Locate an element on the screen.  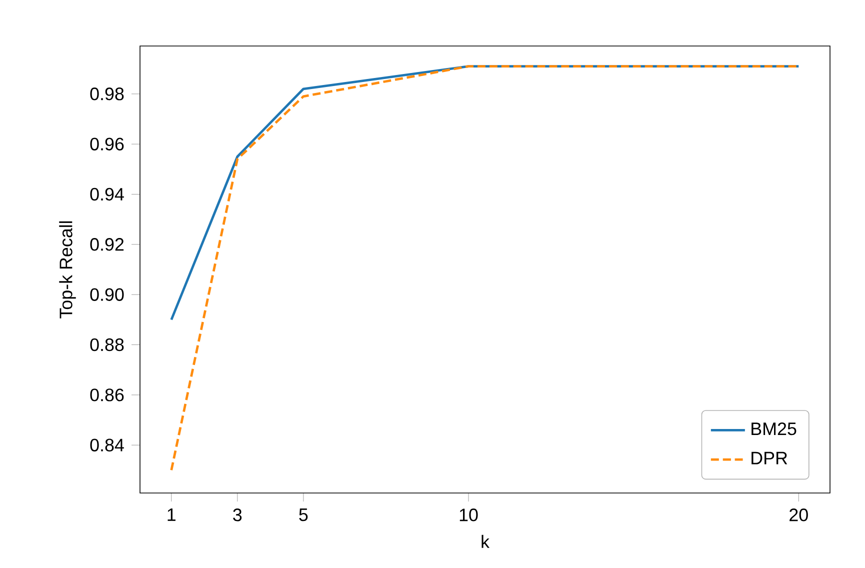
y-tick-label: 0.86 is located at coordinates (107, 395).